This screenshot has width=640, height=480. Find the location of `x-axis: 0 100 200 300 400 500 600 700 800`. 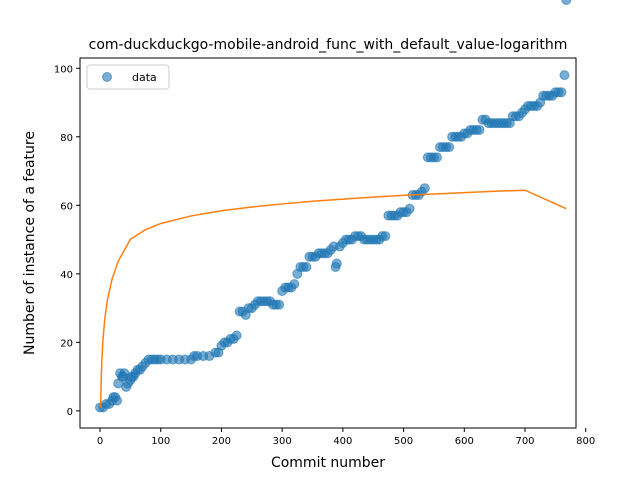

x-axis: 0 100 200 300 400 500 600 700 800 is located at coordinates (346, 437).